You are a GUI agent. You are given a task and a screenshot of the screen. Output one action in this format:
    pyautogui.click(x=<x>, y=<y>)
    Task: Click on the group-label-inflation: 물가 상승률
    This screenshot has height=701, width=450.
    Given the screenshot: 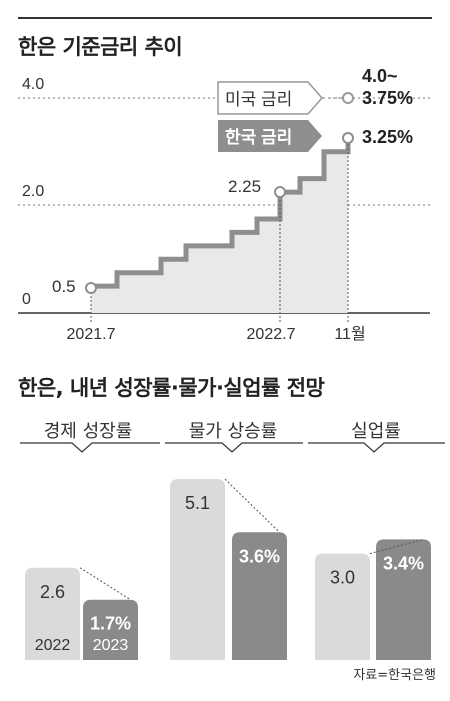 What is the action you would take?
    pyautogui.click(x=233, y=431)
    